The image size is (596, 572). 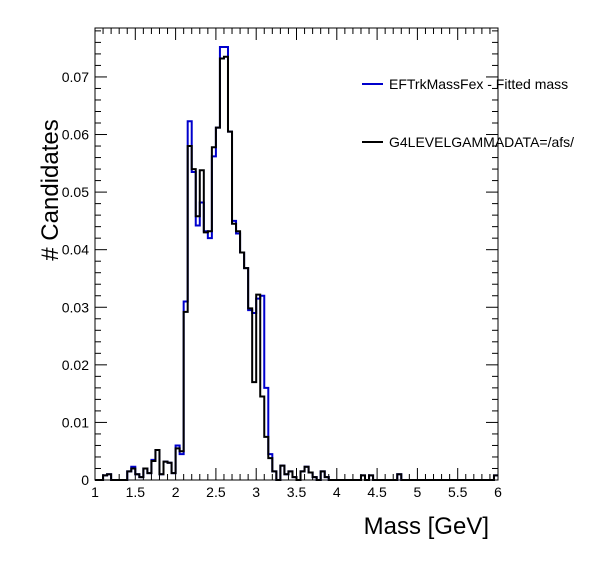 I want to click on x-tick-label: 1.5, so click(x=136, y=492).